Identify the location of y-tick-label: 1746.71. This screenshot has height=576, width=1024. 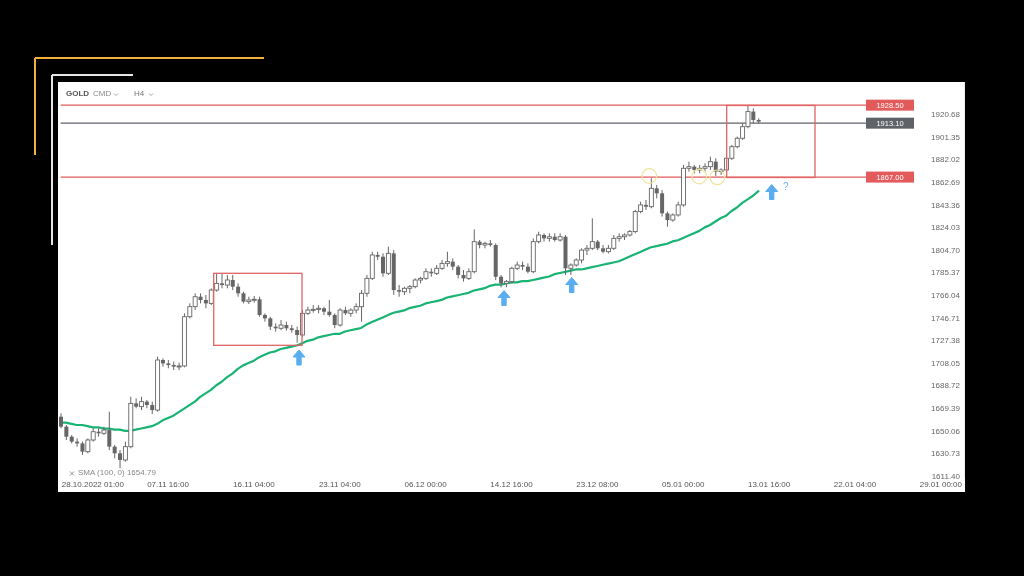
(946, 318).